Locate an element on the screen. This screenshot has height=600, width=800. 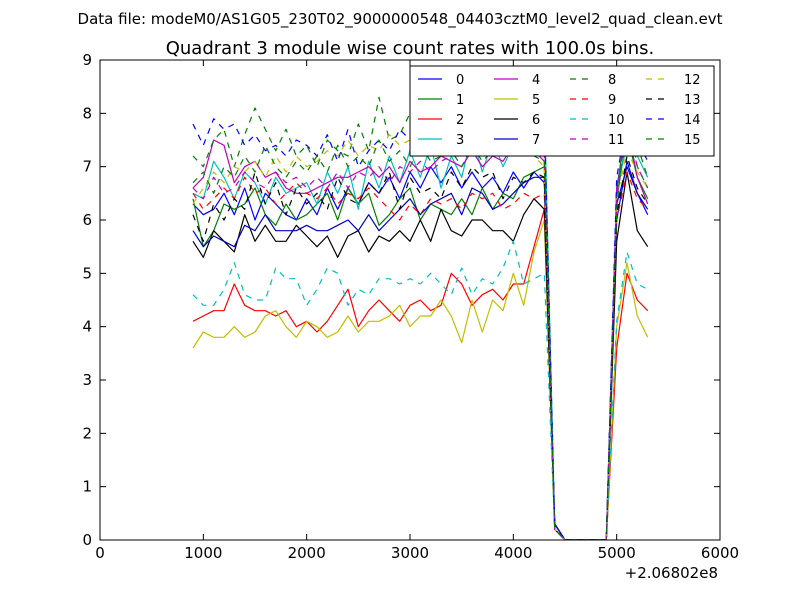
y-tick-label: 9 is located at coordinates (87, 60).